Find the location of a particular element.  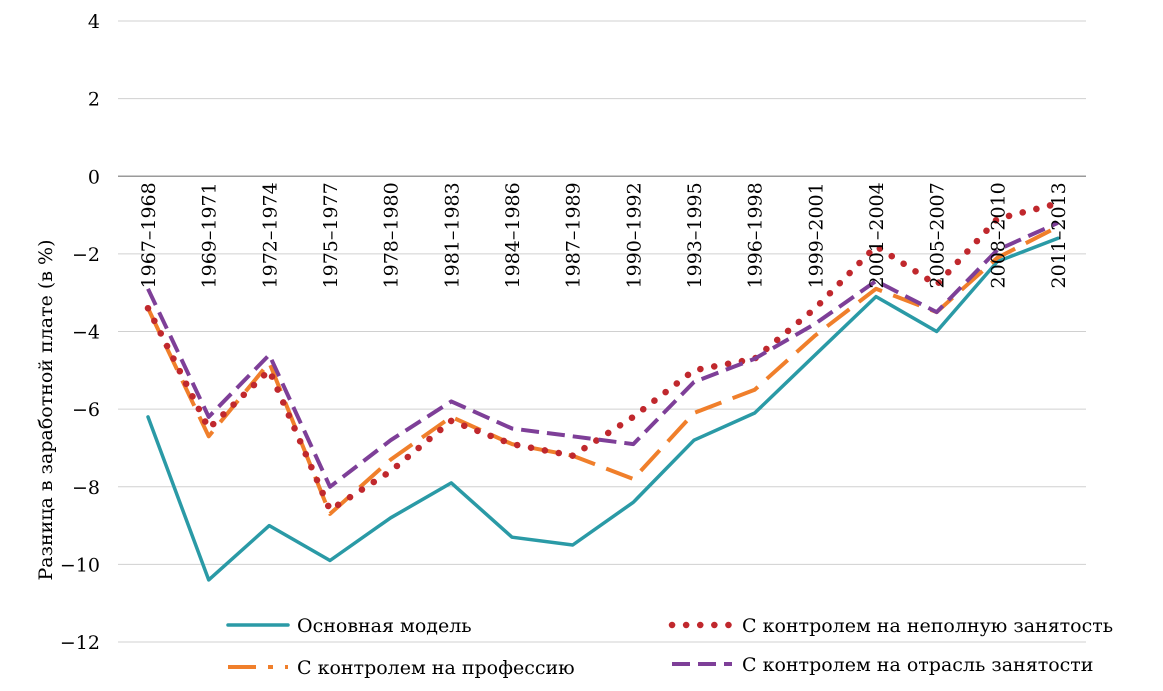

x-tick-label: 1978–1980 is located at coordinates (392, 235).